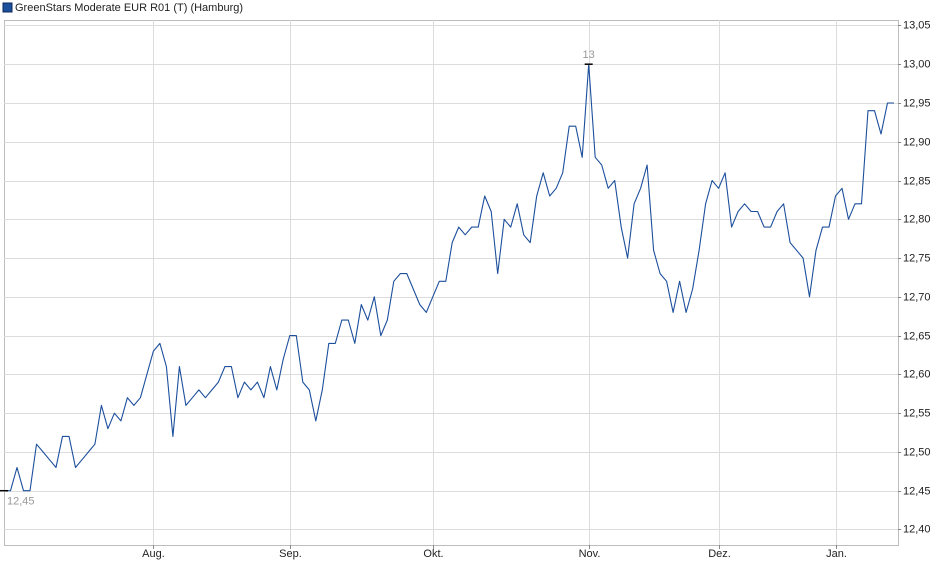  Describe the element at coordinates (153, 554) in the screenshot. I see `x-tick-label: Aug.` at that location.